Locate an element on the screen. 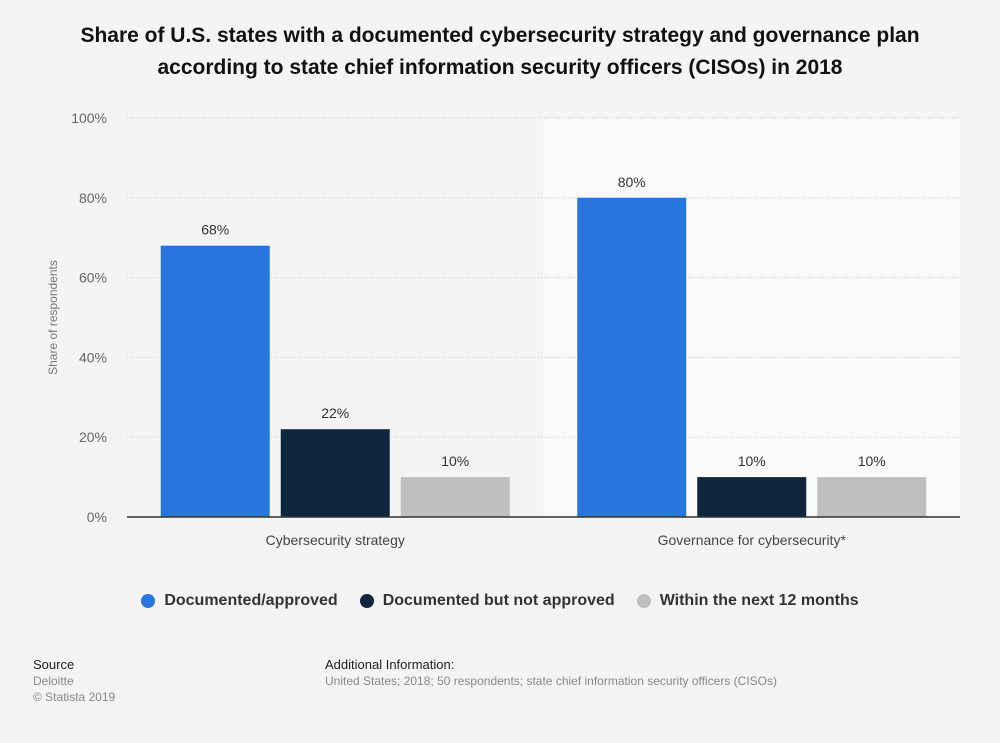 This screenshot has width=1000, height=743. legend-label: Within the next 12 months is located at coordinates (759, 600).